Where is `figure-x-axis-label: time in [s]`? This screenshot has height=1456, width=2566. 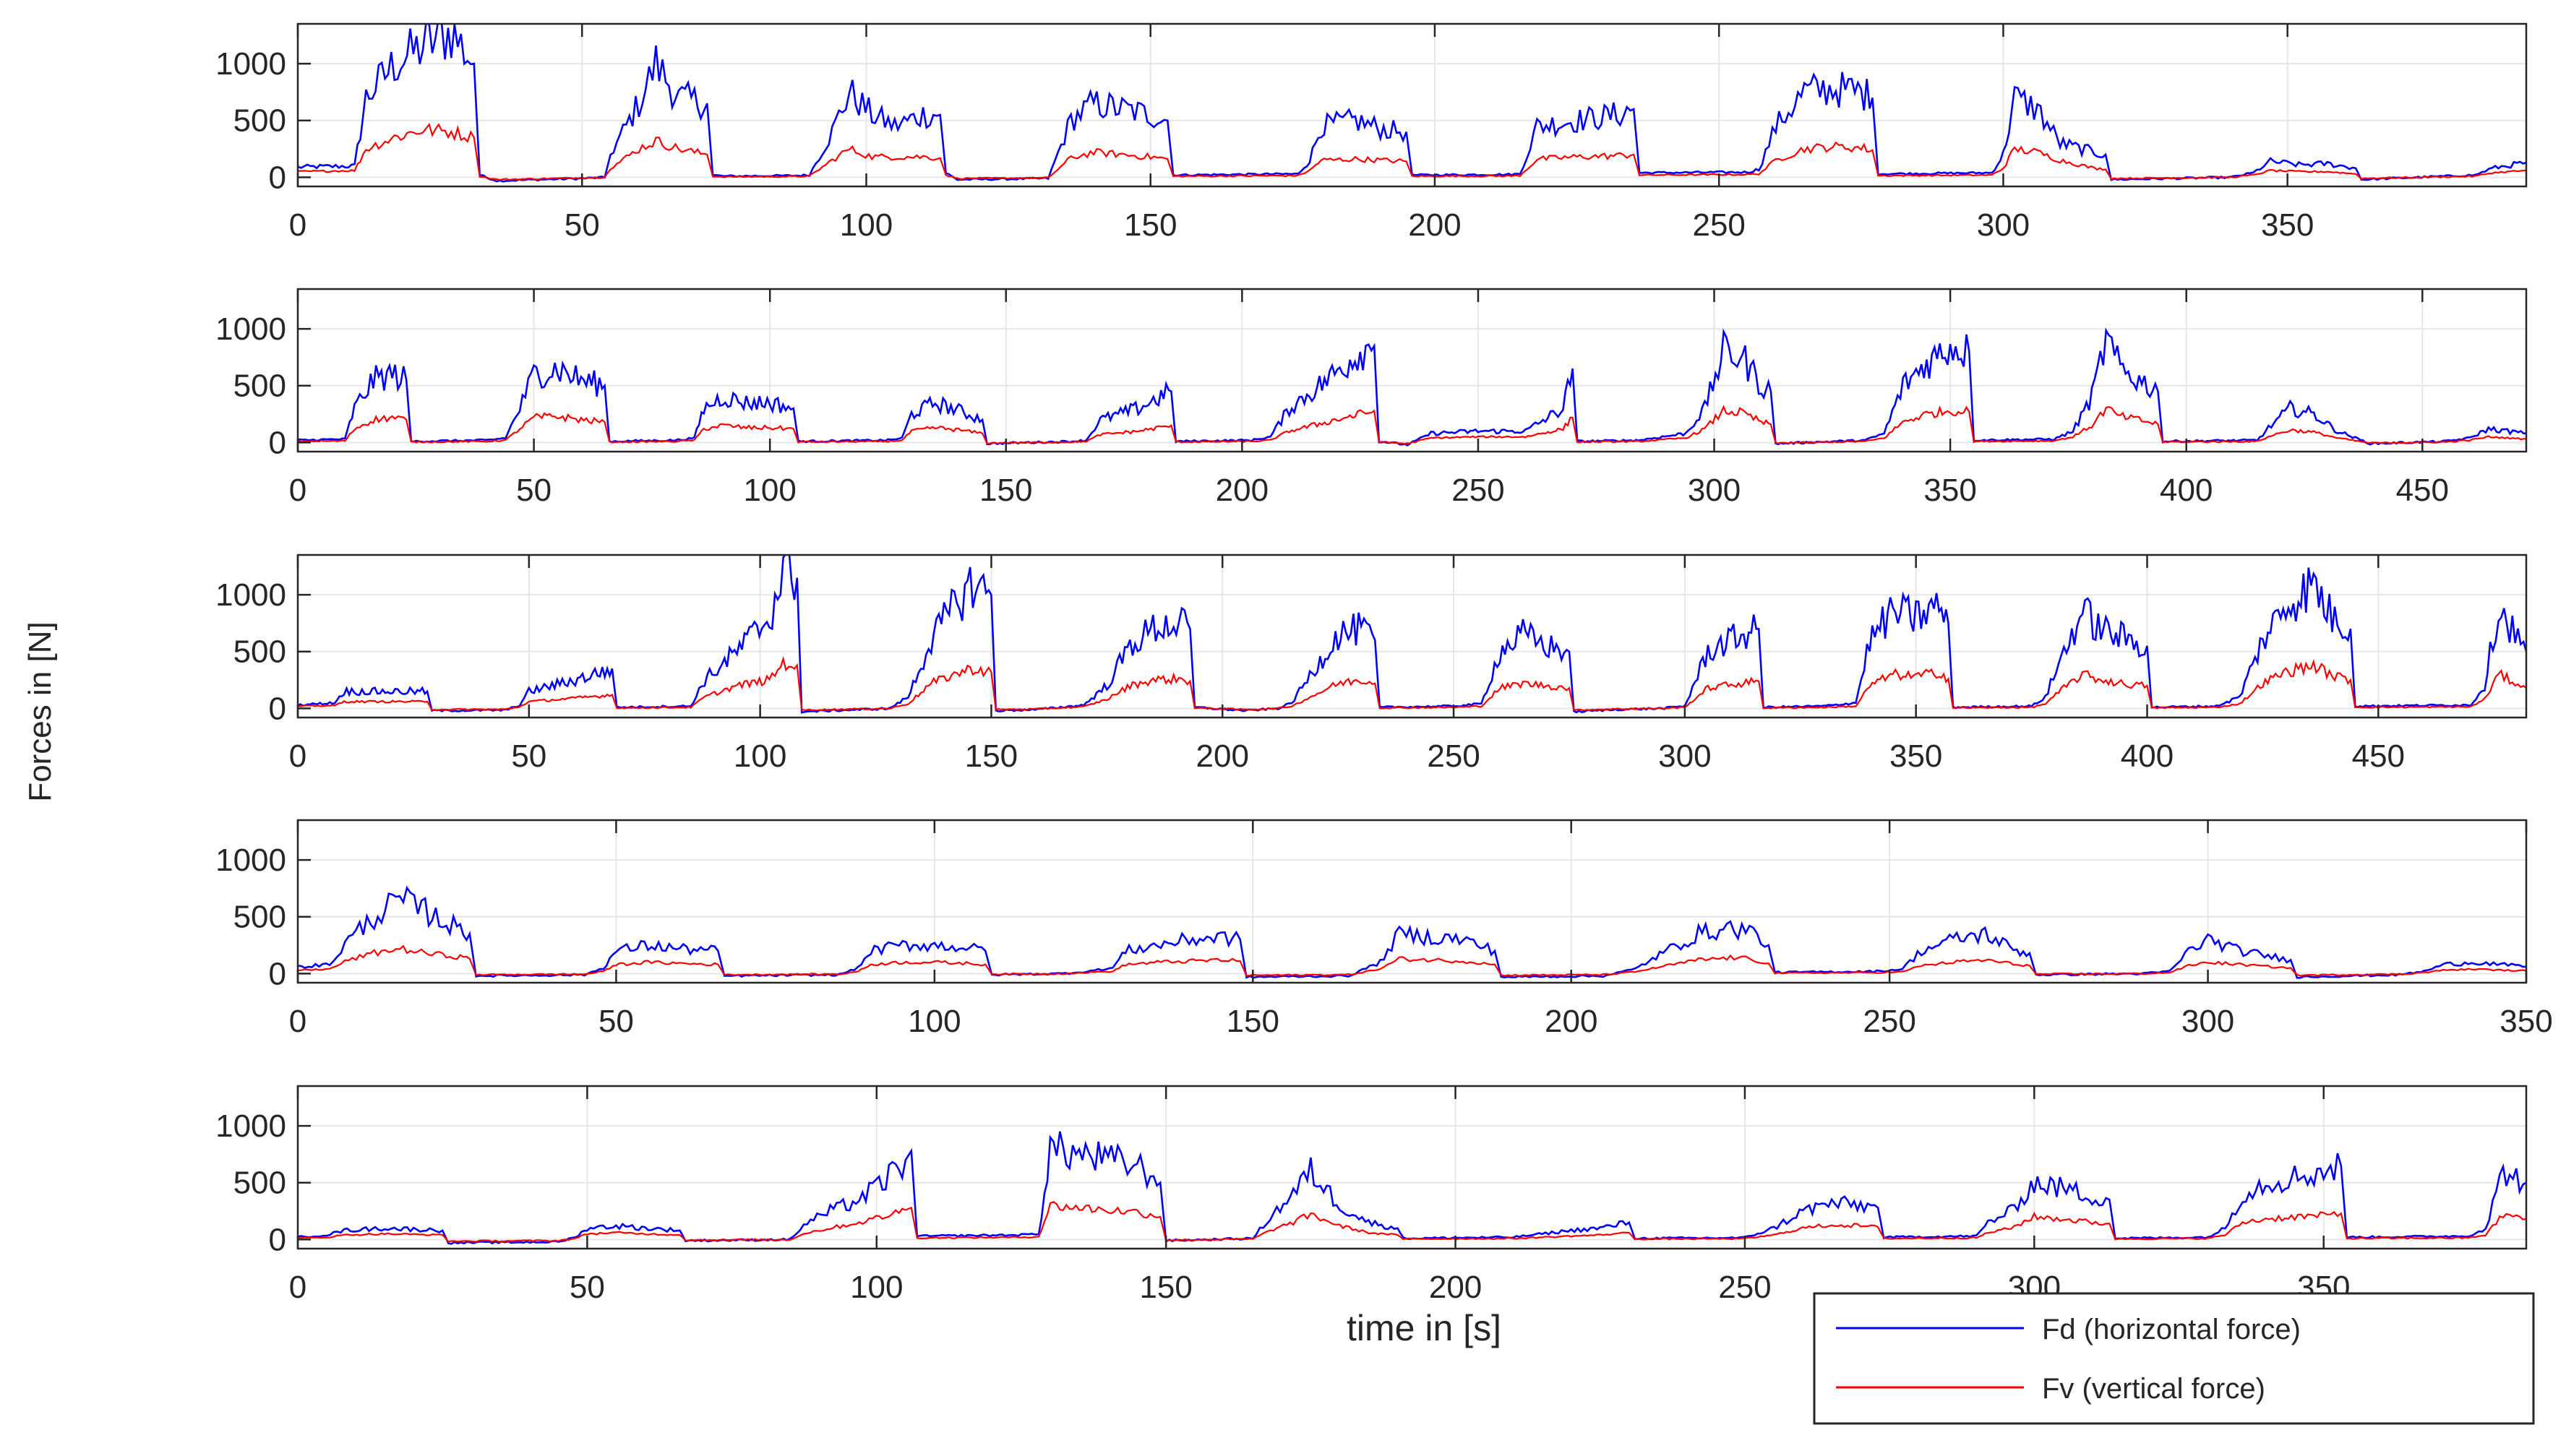 figure-x-axis-label: time in [s] is located at coordinates (1424, 1328).